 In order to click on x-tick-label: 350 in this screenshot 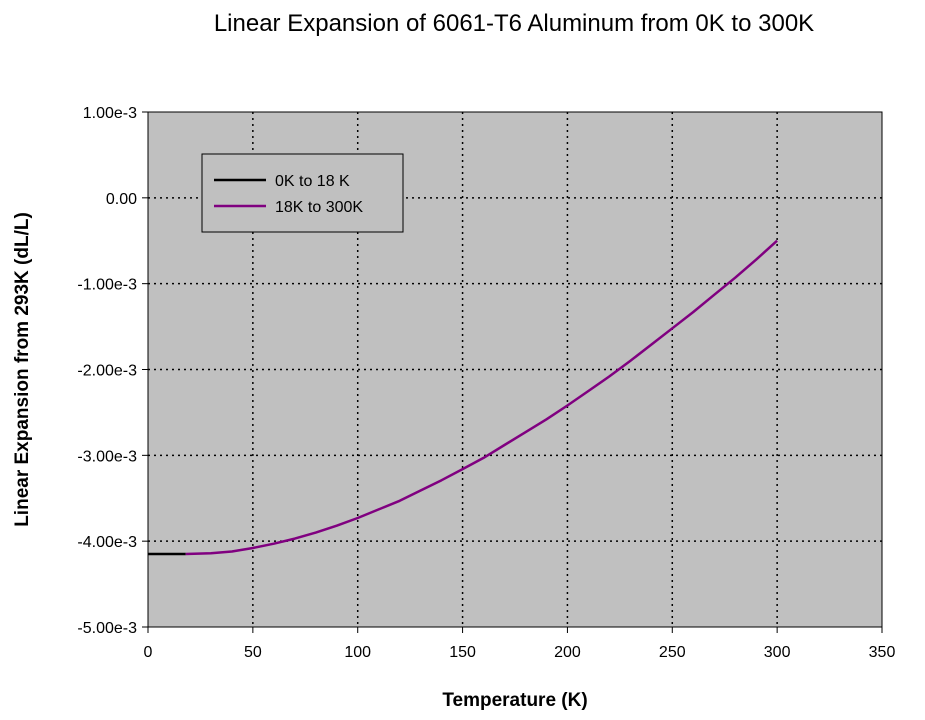, I will do `click(882, 652)`.